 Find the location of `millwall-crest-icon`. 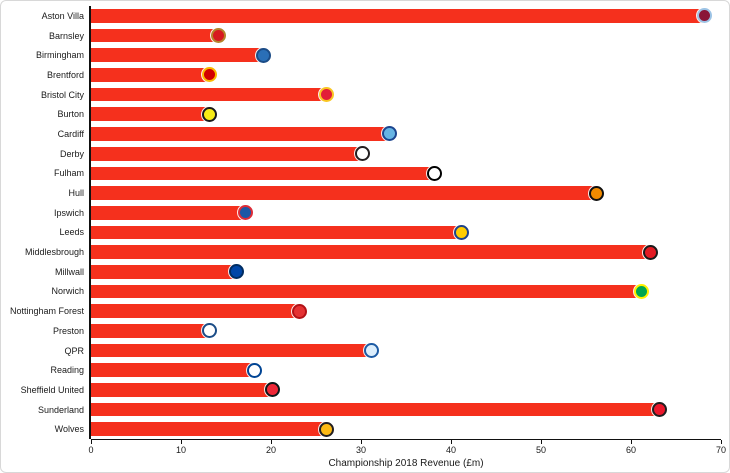

millwall-crest-icon is located at coordinates (236, 272).